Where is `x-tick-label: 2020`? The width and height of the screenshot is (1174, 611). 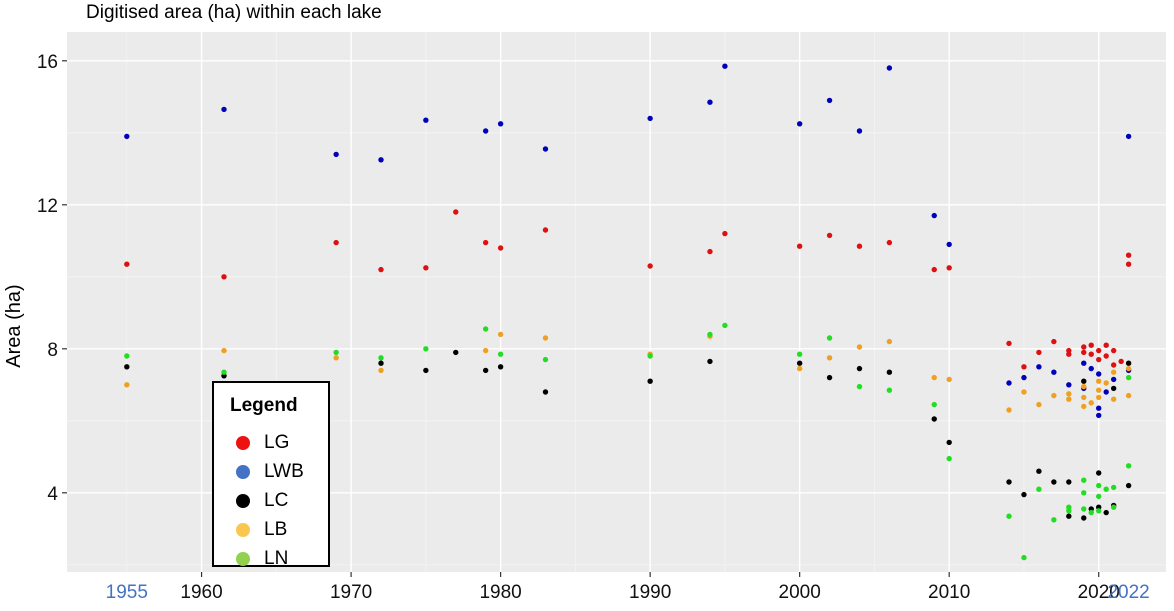 x-tick-label: 2020 is located at coordinates (1099, 592).